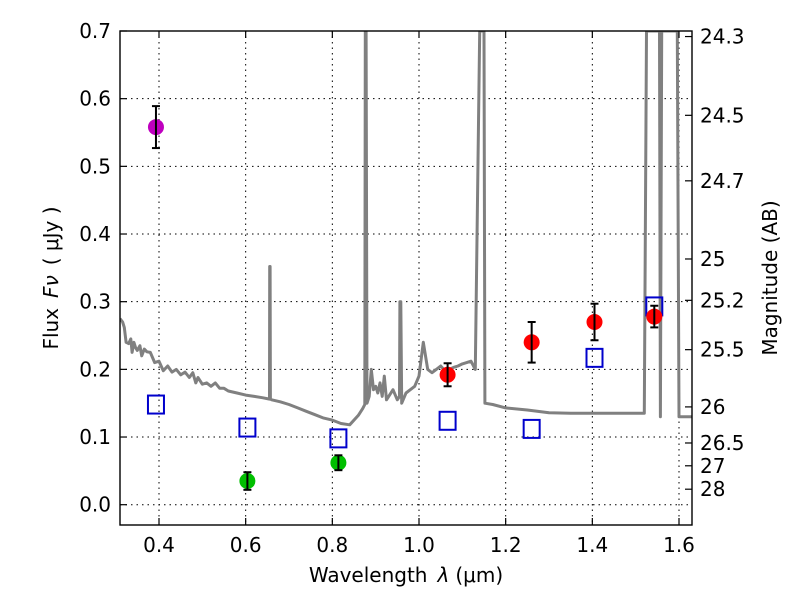 The image size is (800, 605). What do you see at coordinates (51, 329) in the screenshot?
I see `y-axis-title-text: Flux` at bounding box center [51, 329].